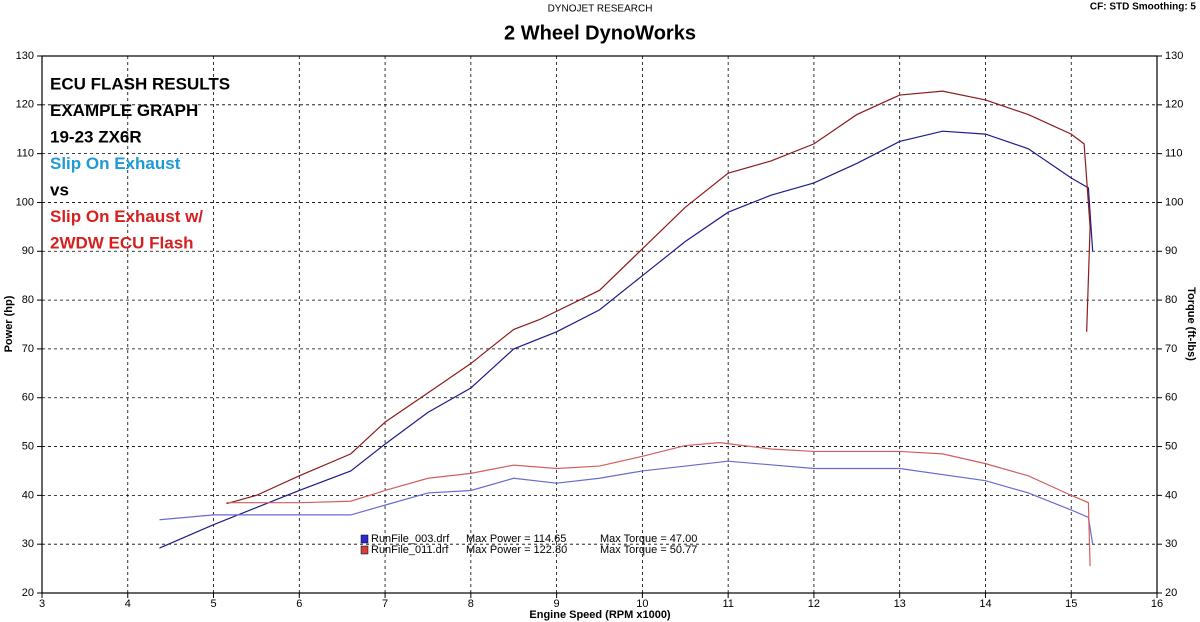 Image resolution: width=1200 pixels, height=622 pixels. Describe the element at coordinates (28, 398) in the screenshot. I see `y-tick-label: 60` at that location.